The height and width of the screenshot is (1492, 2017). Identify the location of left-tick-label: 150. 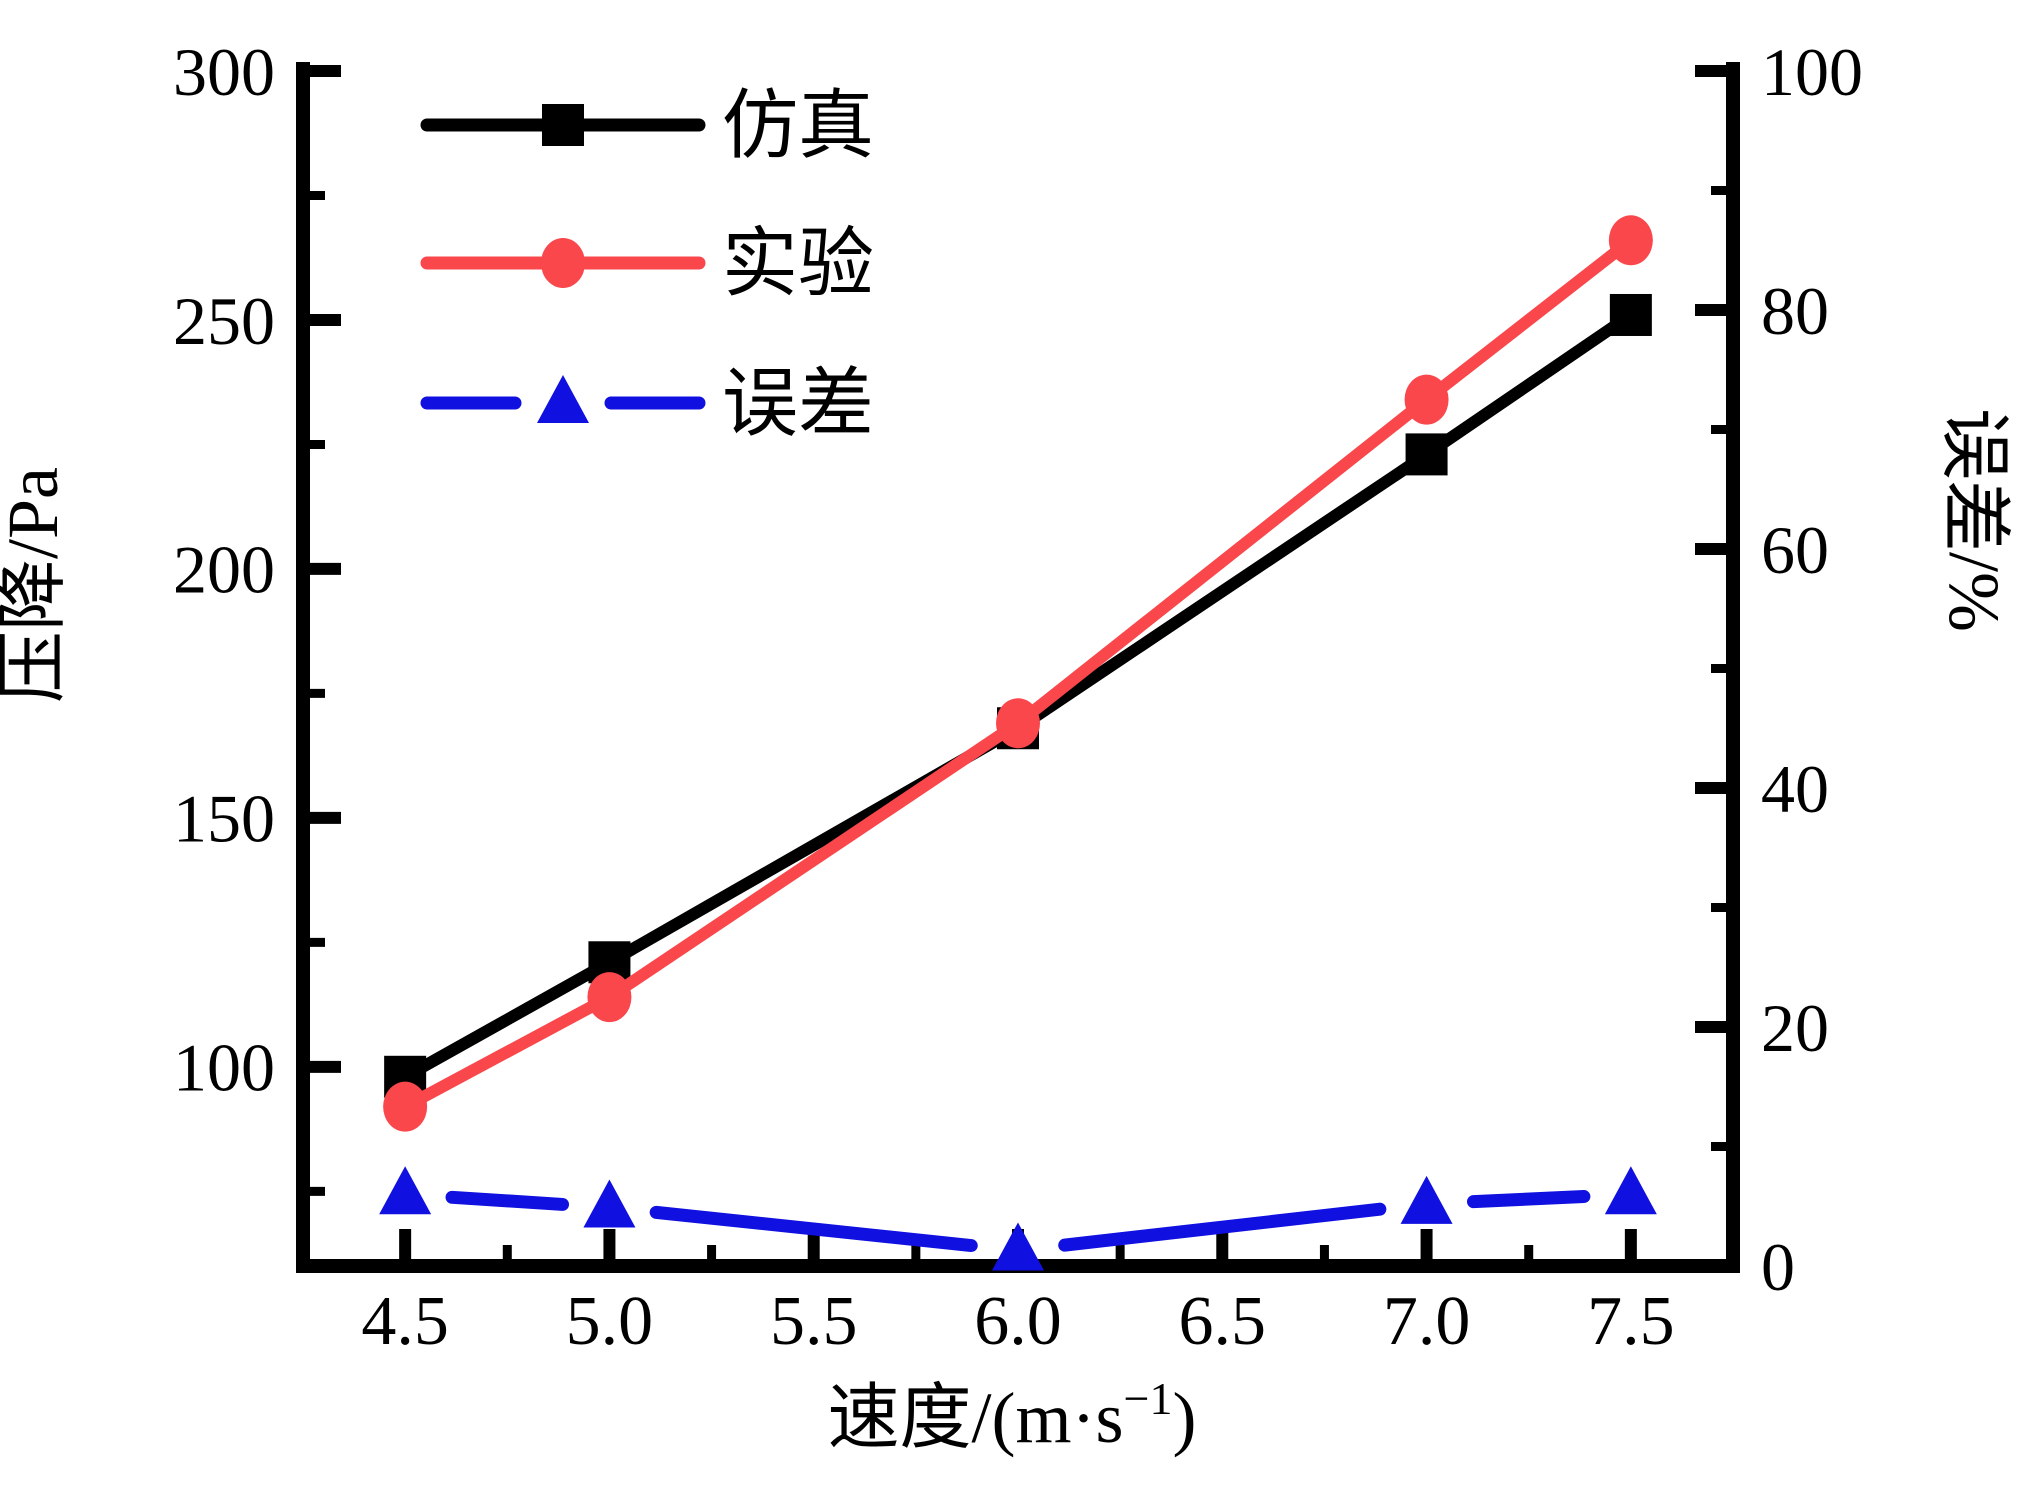
(224, 819).